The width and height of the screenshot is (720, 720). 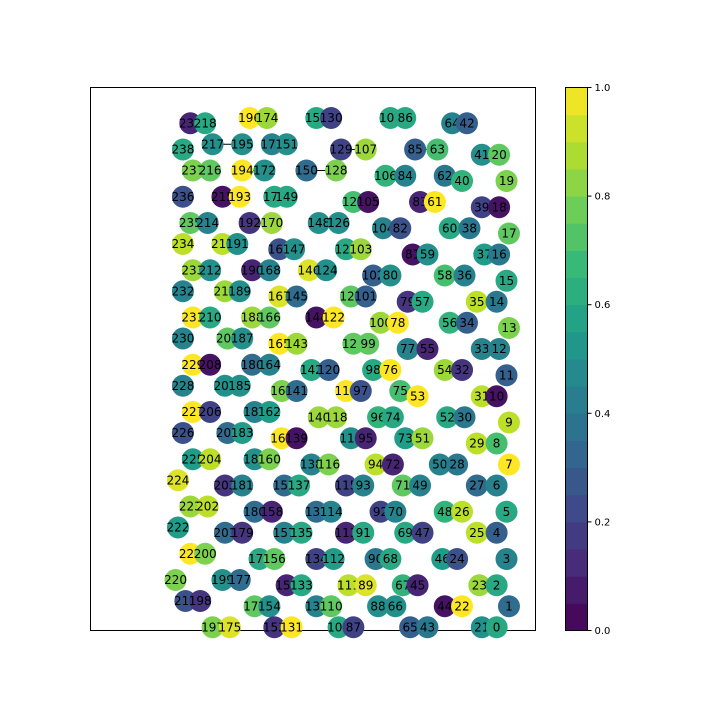 I want to click on colorbar-tick-label: 0.2, so click(x=603, y=522).